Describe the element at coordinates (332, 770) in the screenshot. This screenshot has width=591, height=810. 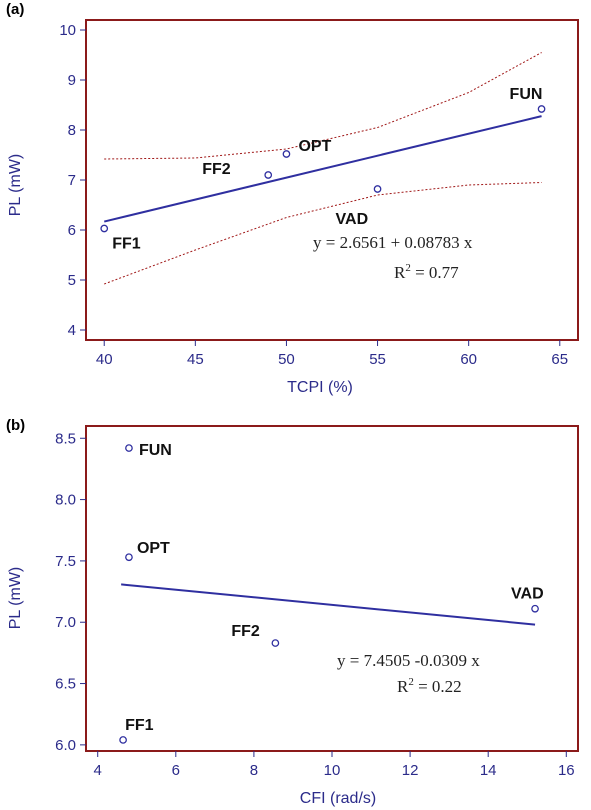
I see `x-tick-label: 10` at that location.